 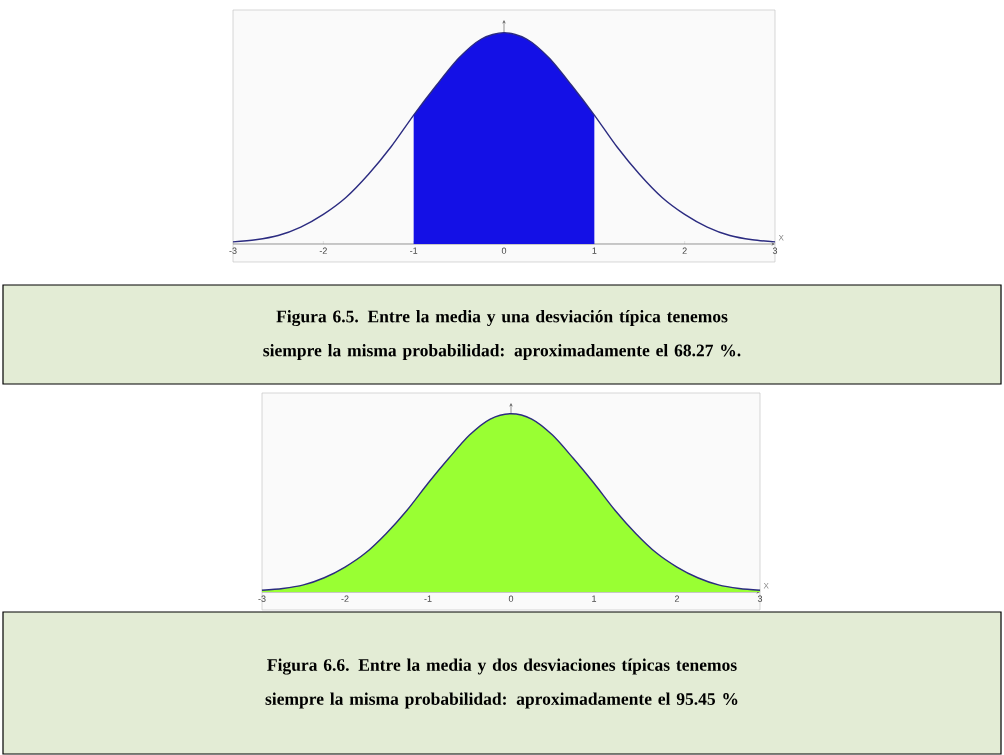 What do you see at coordinates (501, 683) in the screenshot?
I see `text: Figura 6.6. Entre la media y dos desviaciones típicas tenemos siempre la misma probabilidad: aproximadamente el 95.45 %` at bounding box center [501, 683].